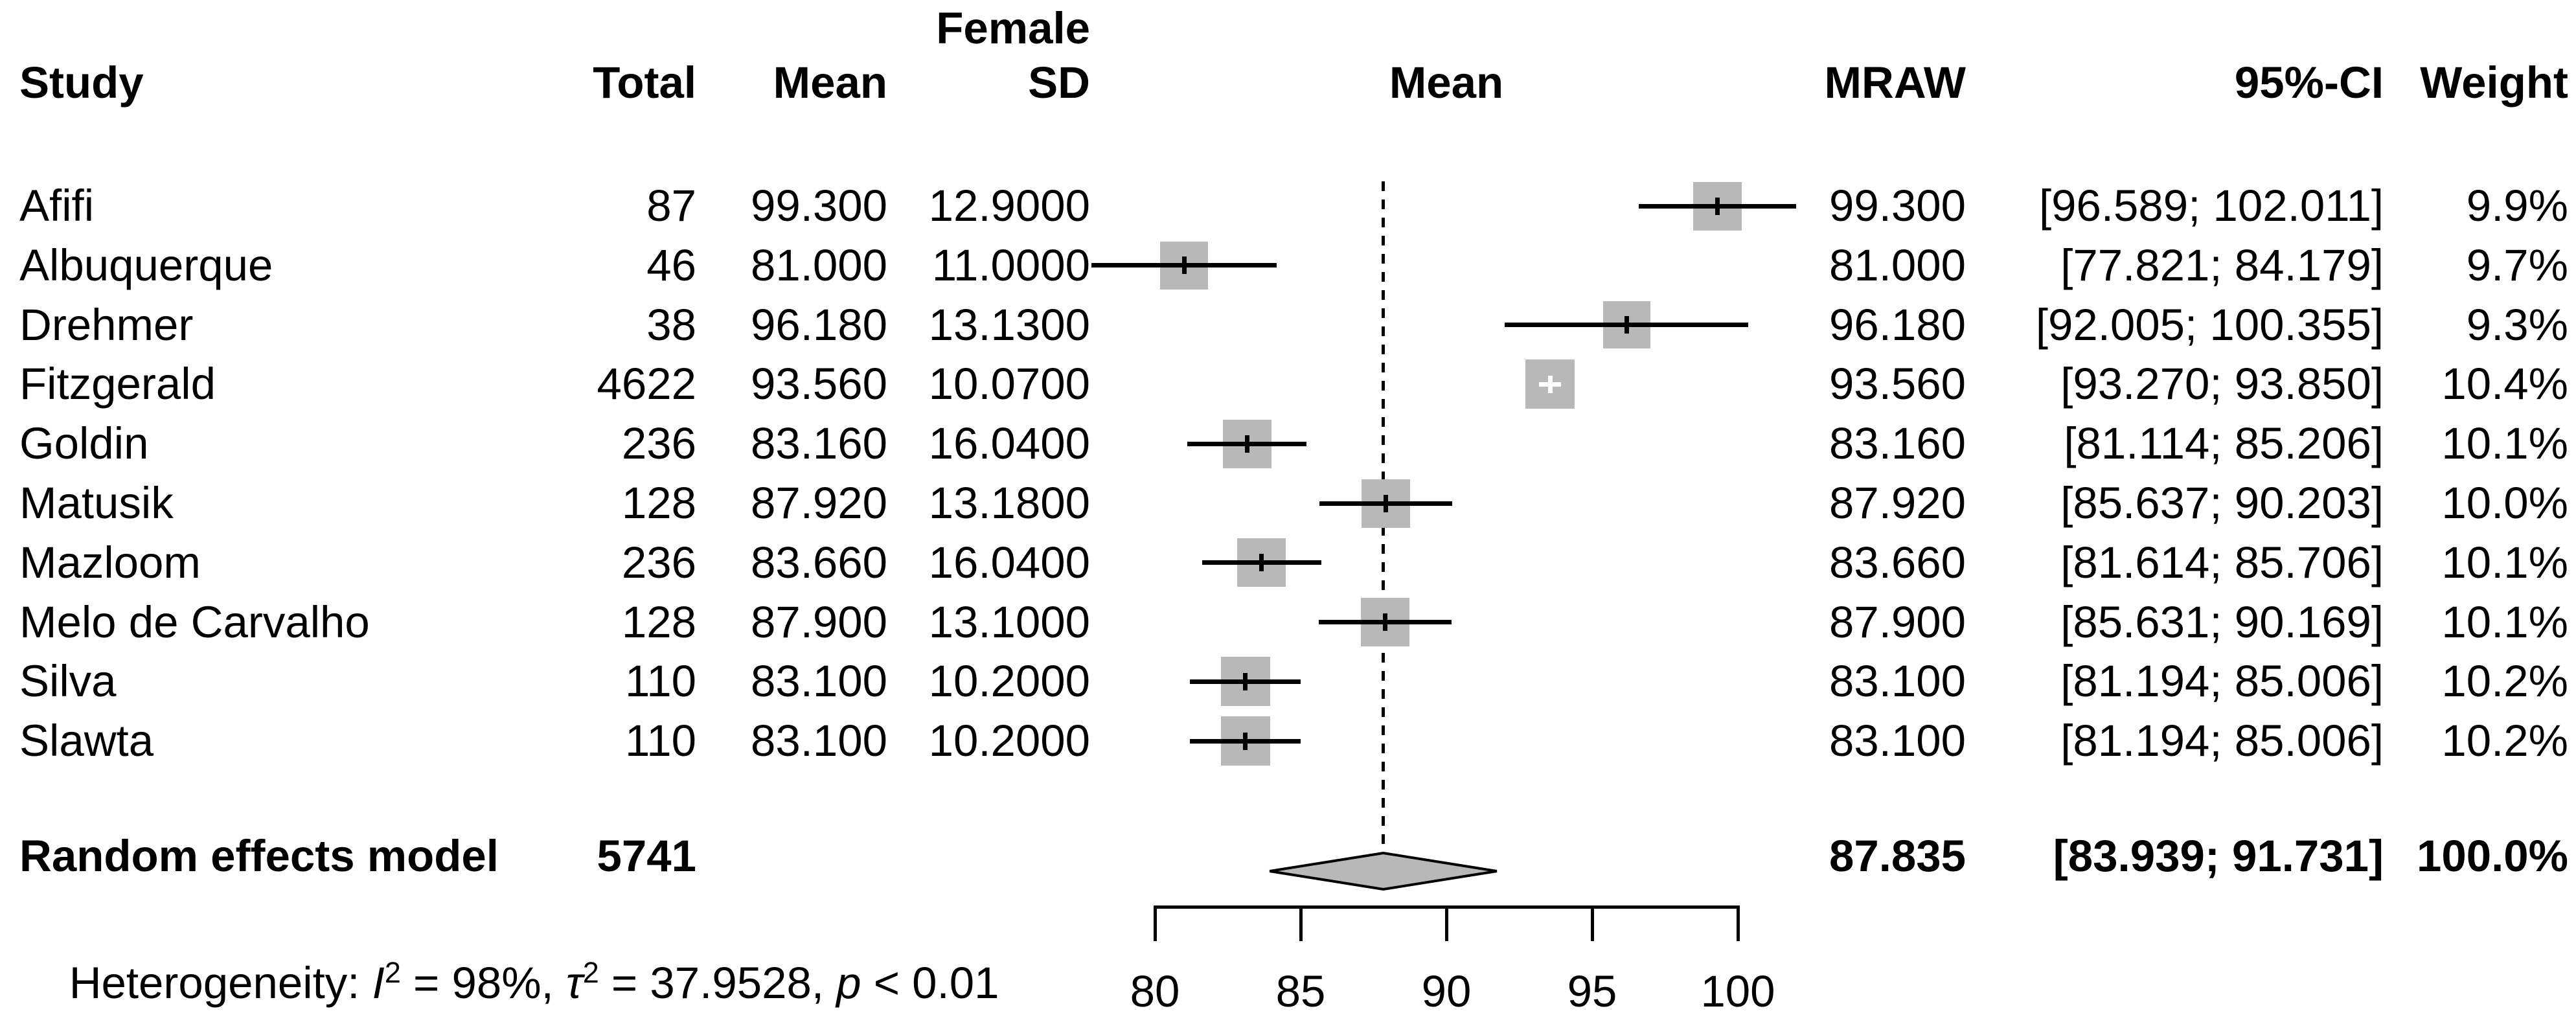 This screenshot has height=1013, width=2576. What do you see at coordinates (671, 265) in the screenshot?
I see `total-cell: 46` at bounding box center [671, 265].